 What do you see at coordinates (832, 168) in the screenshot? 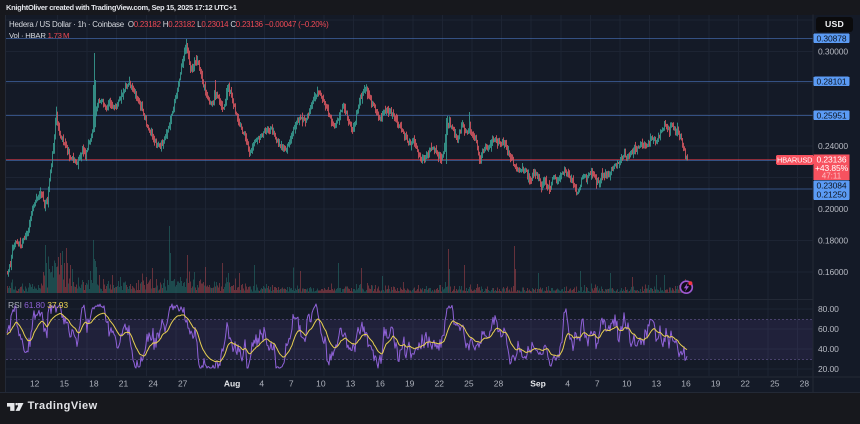
I see `svg-text: +43.85%` at bounding box center [832, 168].